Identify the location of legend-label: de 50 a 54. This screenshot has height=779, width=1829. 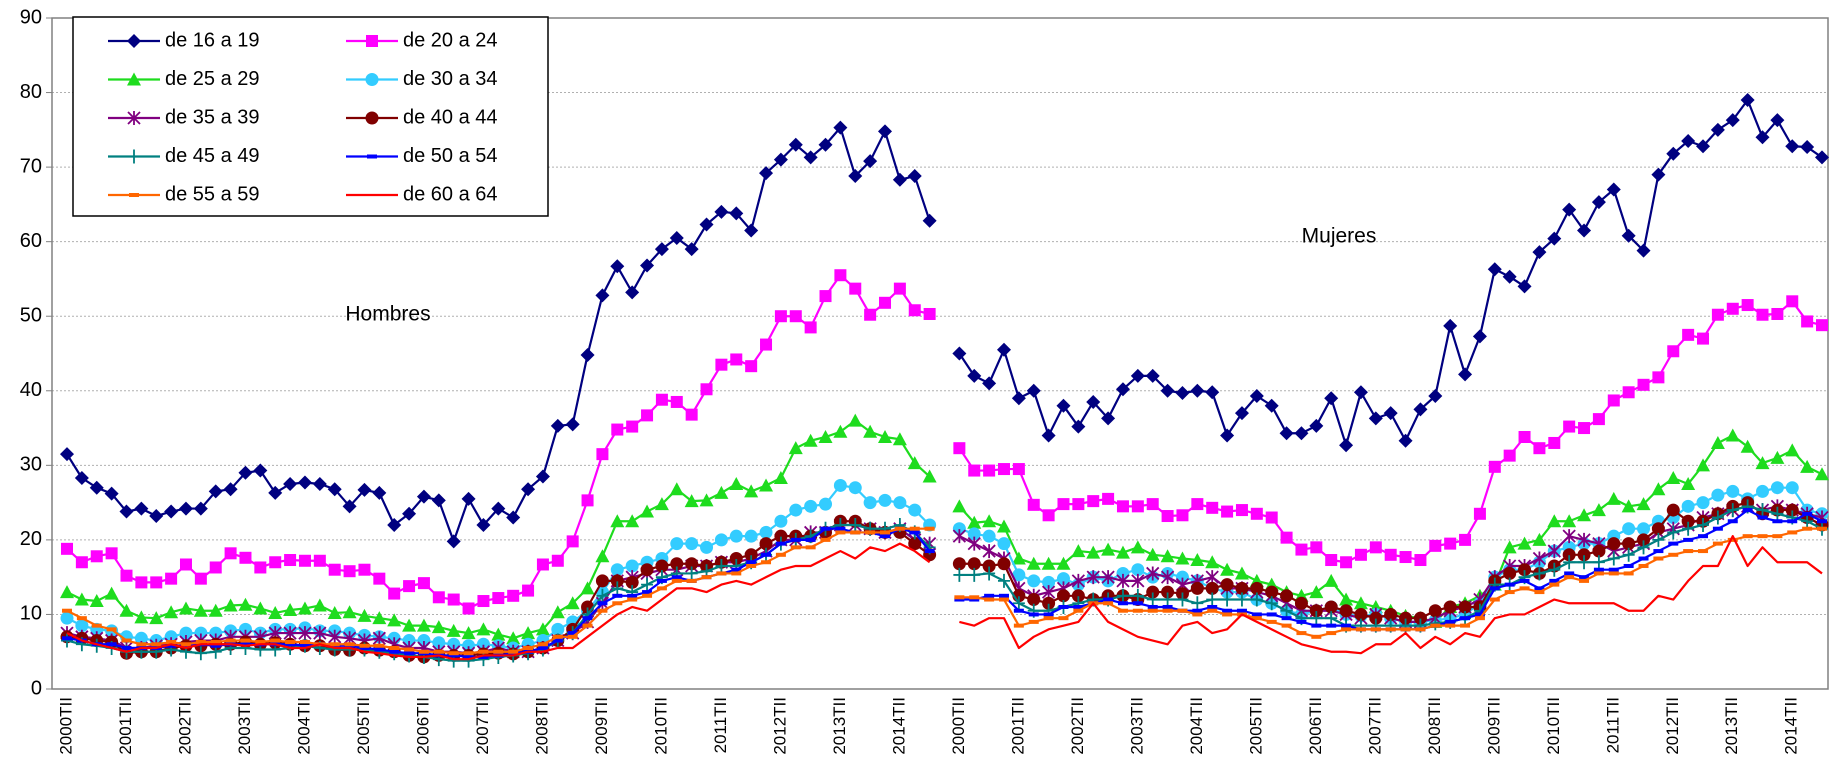
(450, 156).